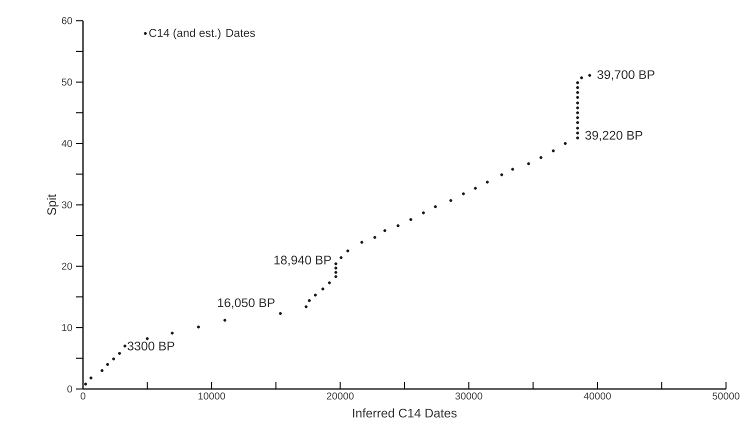 The height and width of the screenshot is (446, 749). I want to click on x-tick-label: 50000, so click(726, 396).